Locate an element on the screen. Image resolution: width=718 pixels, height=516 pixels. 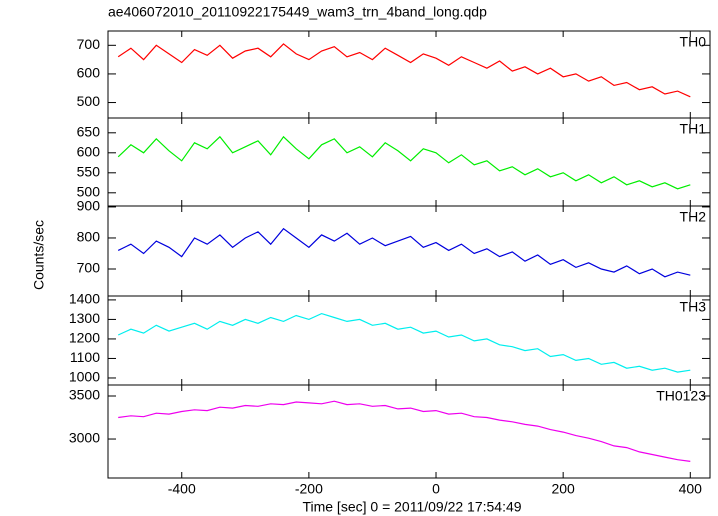
y-tick-label: 900 is located at coordinates (89, 206).